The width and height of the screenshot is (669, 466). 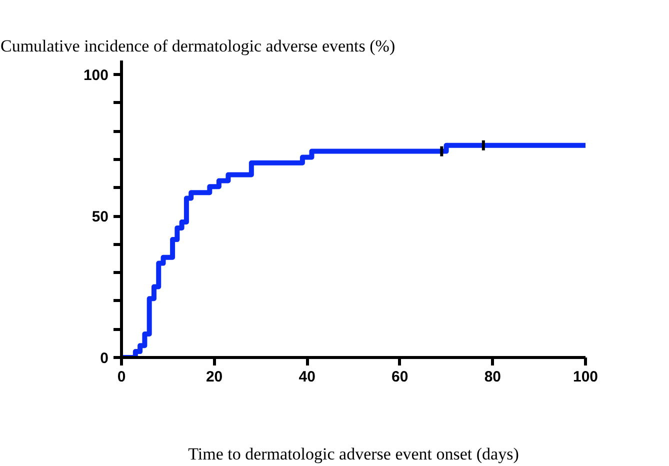 What do you see at coordinates (307, 377) in the screenshot?
I see `x-tick-label: 40` at bounding box center [307, 377].